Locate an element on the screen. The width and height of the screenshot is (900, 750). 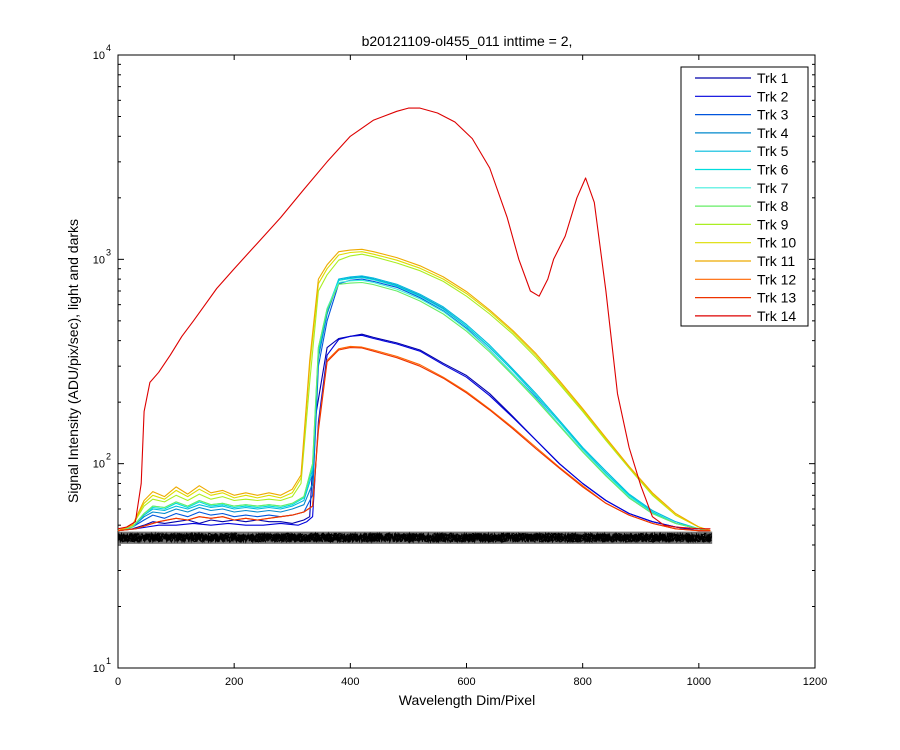
x-tick-label: 1000 is located at coordinates (699, 682).